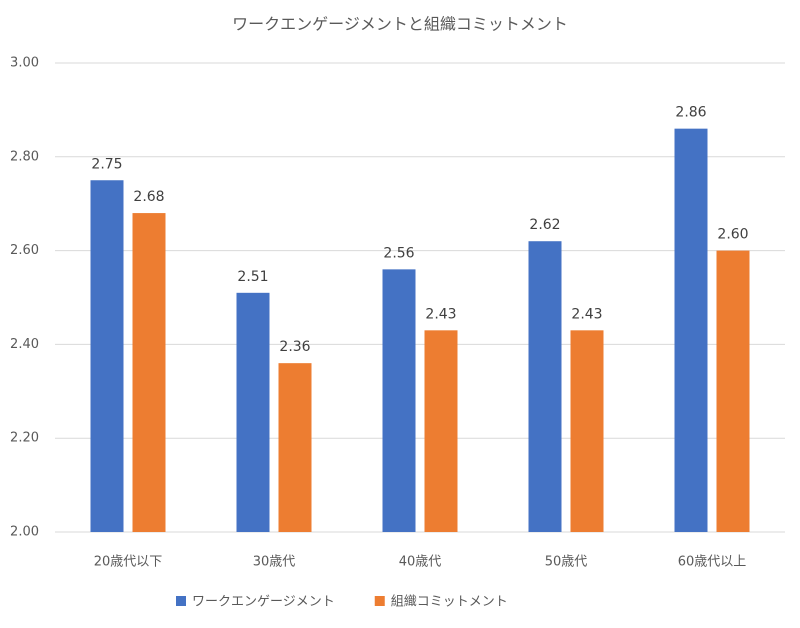 The width and height of the screenshot is (800, 628). Describe the element at coordinates (732, 235) in the screenshot. I see `data-label: 2.60` at that location.